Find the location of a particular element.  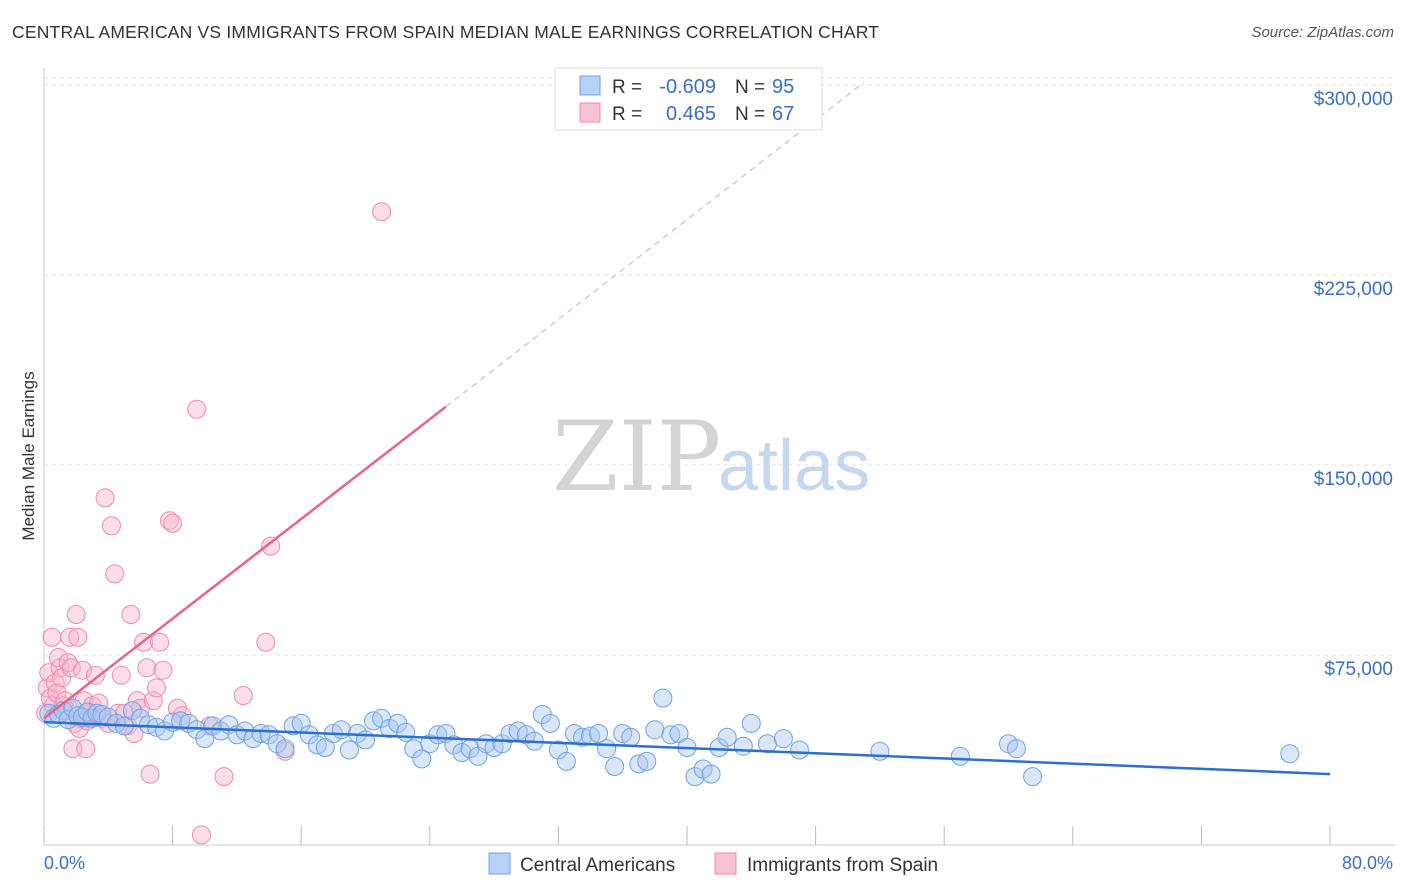

legend-n-label-2: N = is located at coordinates (750, 114).